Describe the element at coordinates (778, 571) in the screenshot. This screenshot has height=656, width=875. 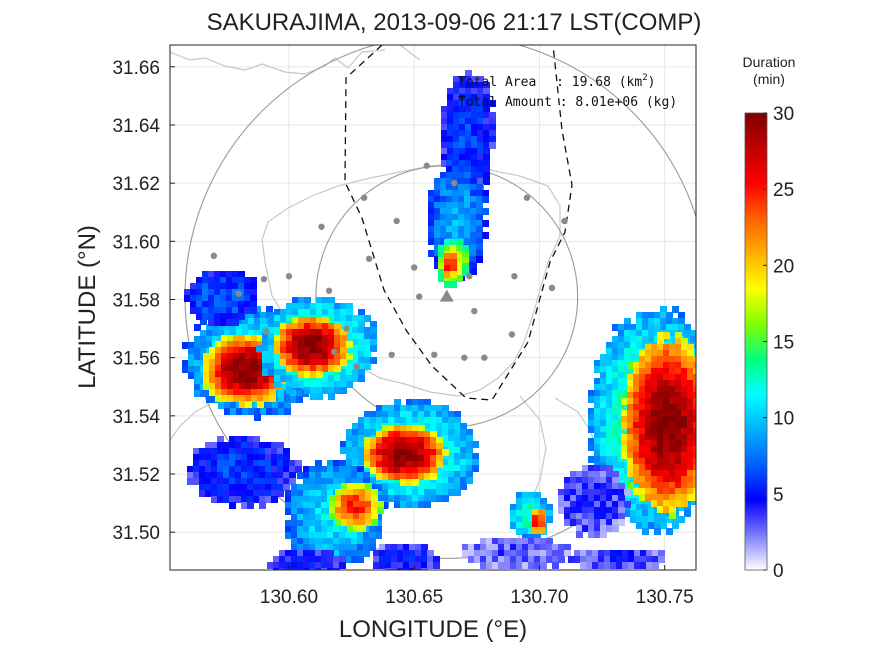
I see `colorbar-tick-label: 0` at that location.